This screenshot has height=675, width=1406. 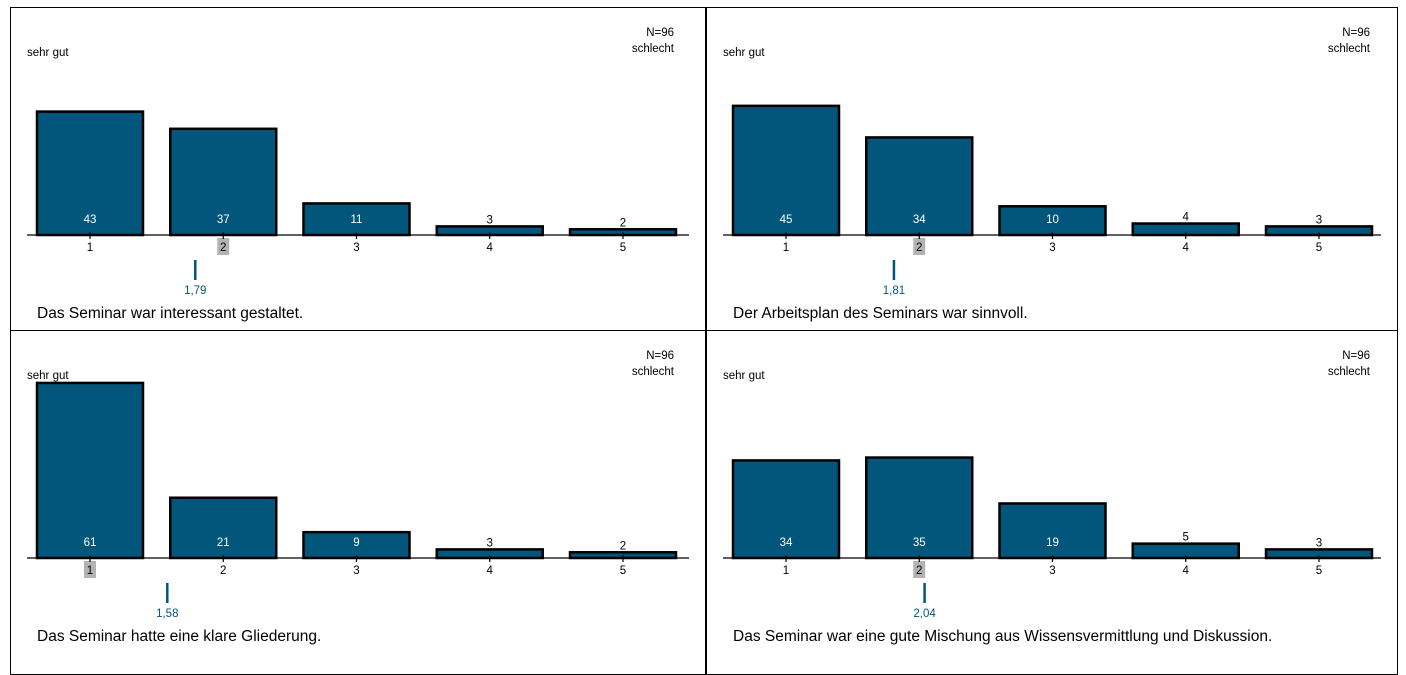 What do you see at coordinates (170, 313) in the screenshot?
I see `chart-caption: Das Seminar war interessant gestaltet.` at bounding box center [170, 313].